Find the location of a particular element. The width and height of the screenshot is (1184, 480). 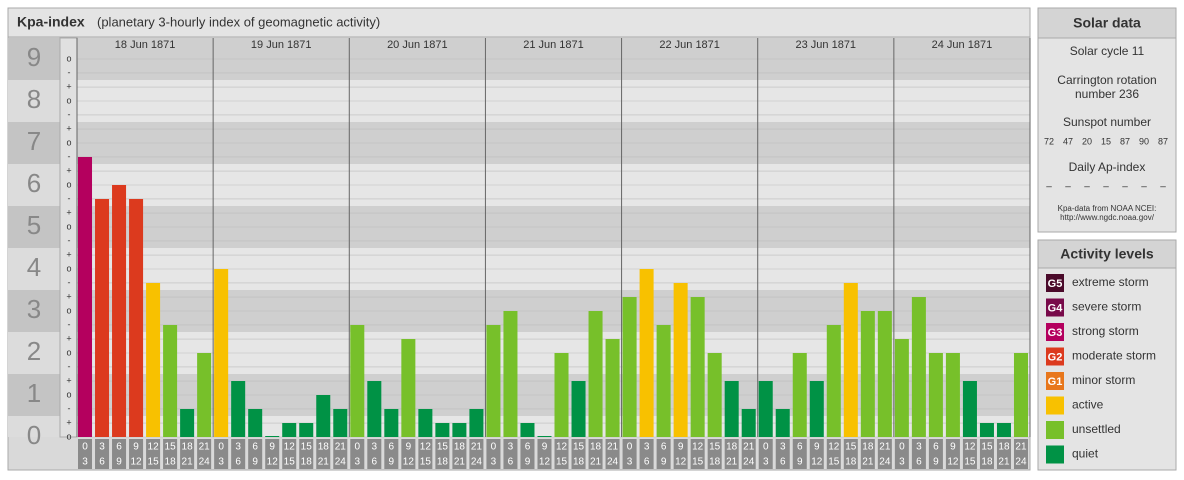

day-label: 22 Jun 1871 is located at coordinates (689, 45).